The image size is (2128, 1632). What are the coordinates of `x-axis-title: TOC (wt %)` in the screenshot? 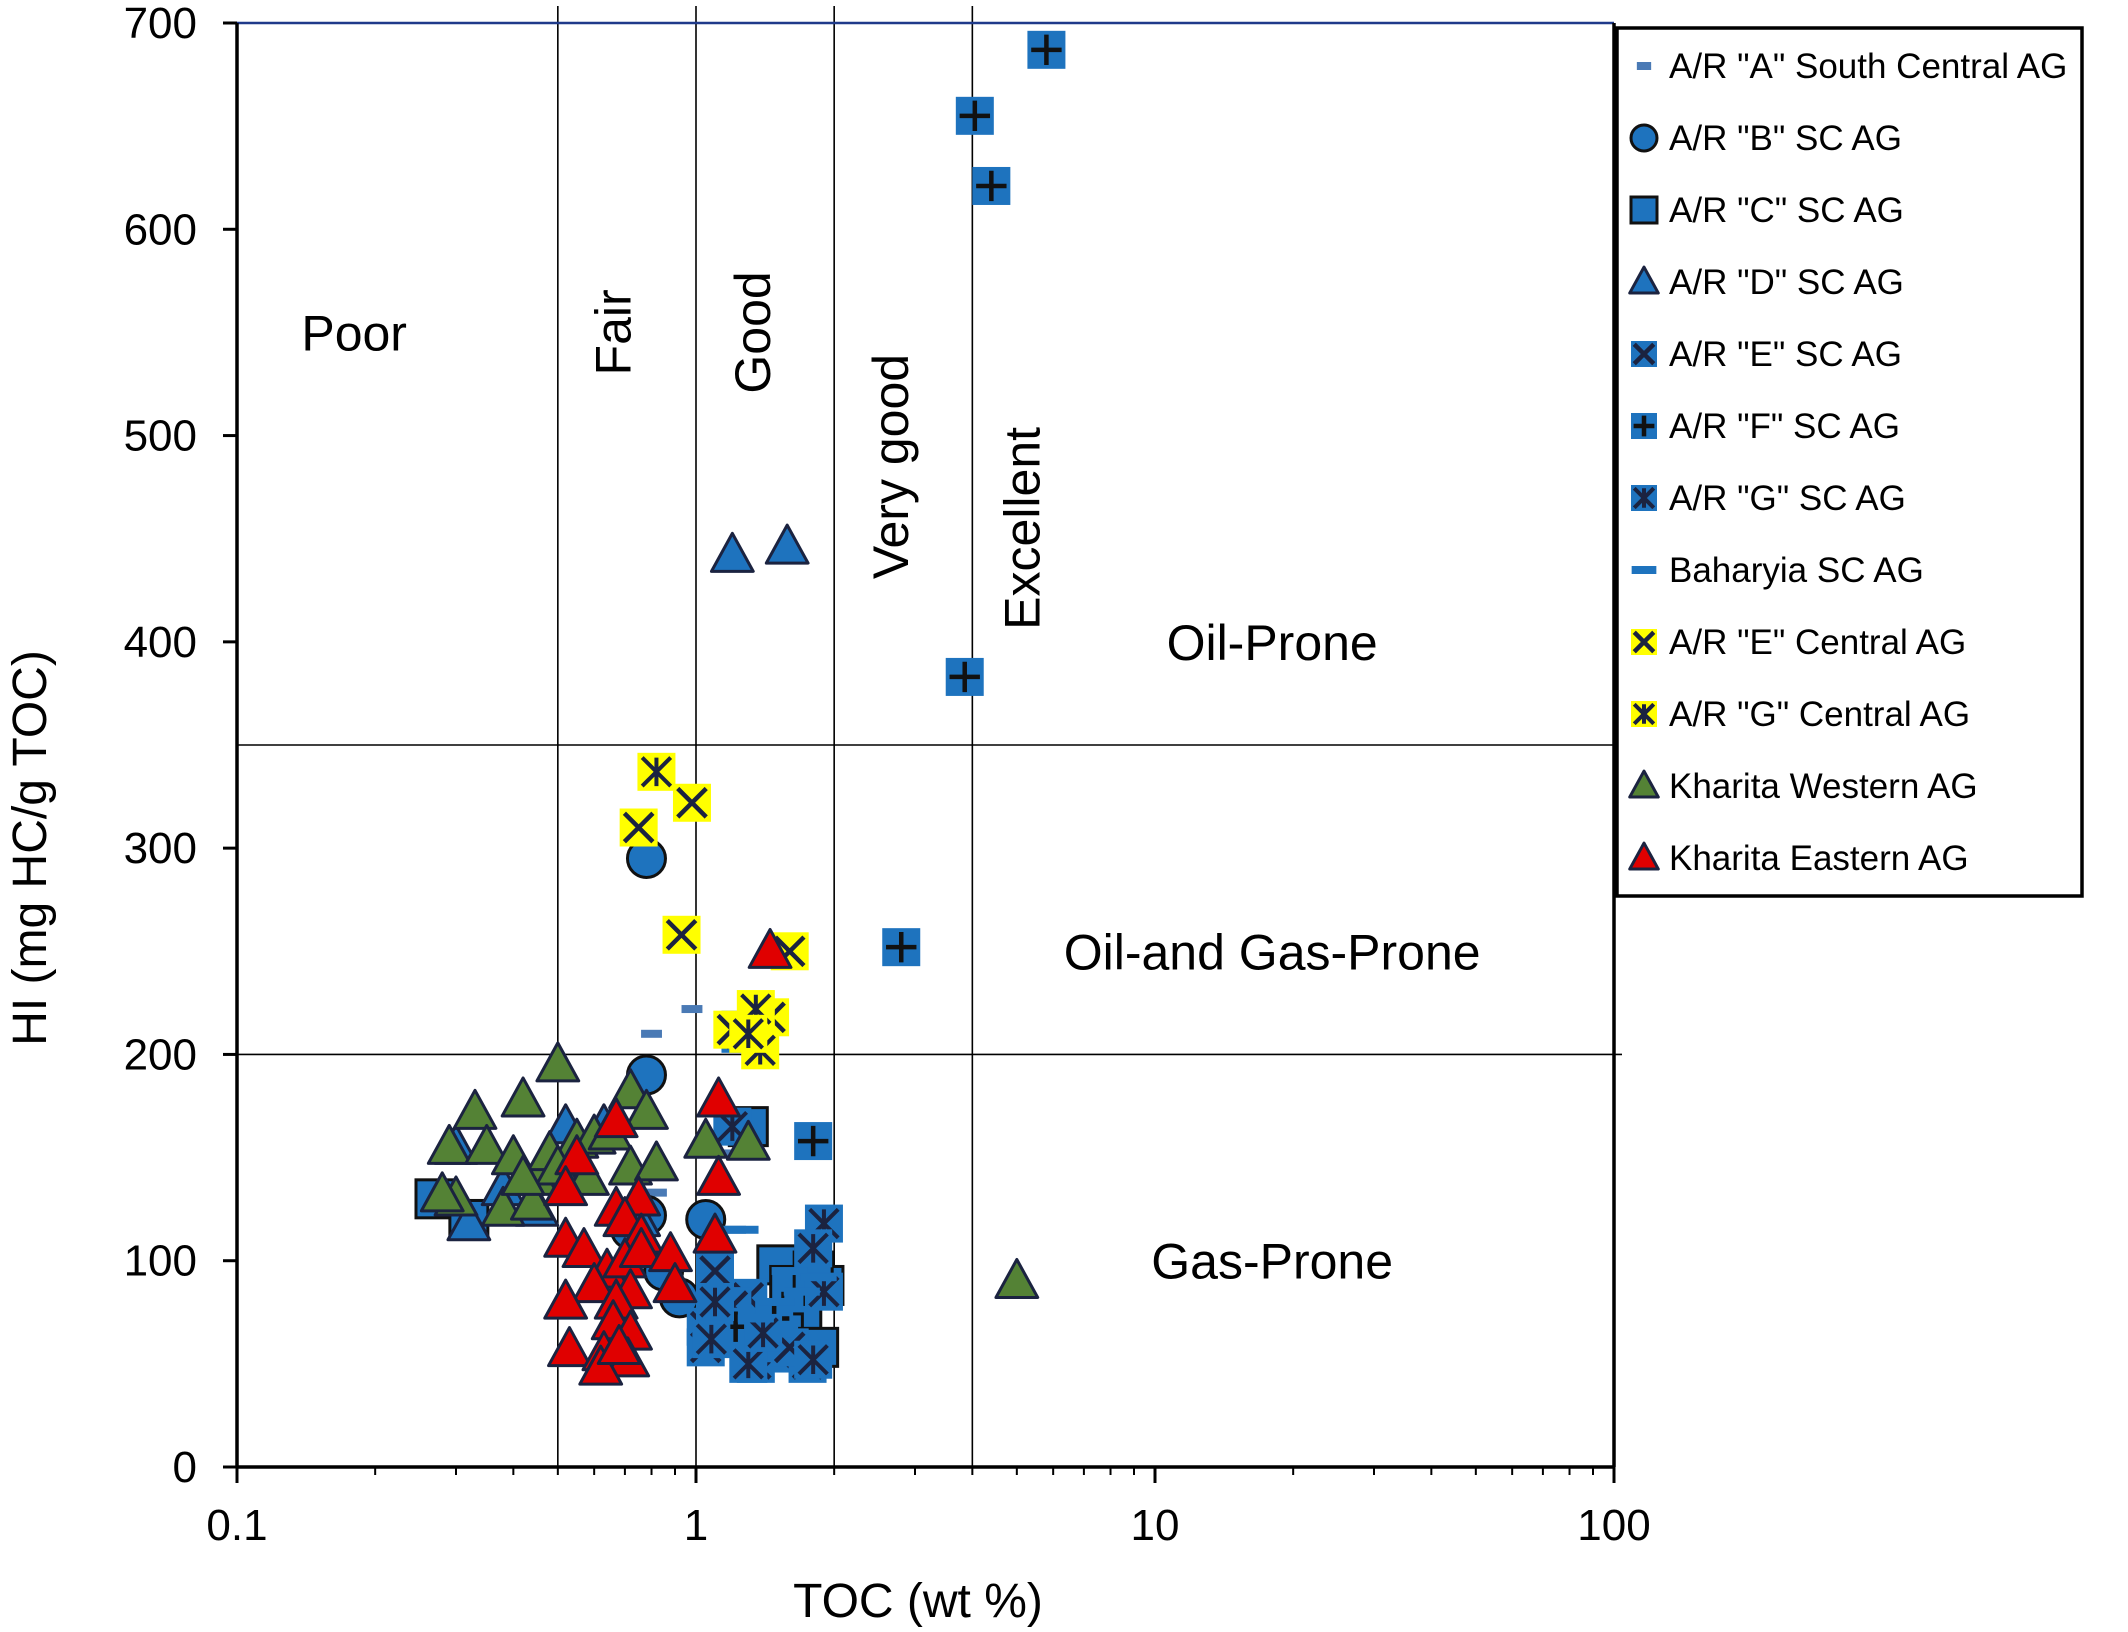 It's located at (918, 1601).